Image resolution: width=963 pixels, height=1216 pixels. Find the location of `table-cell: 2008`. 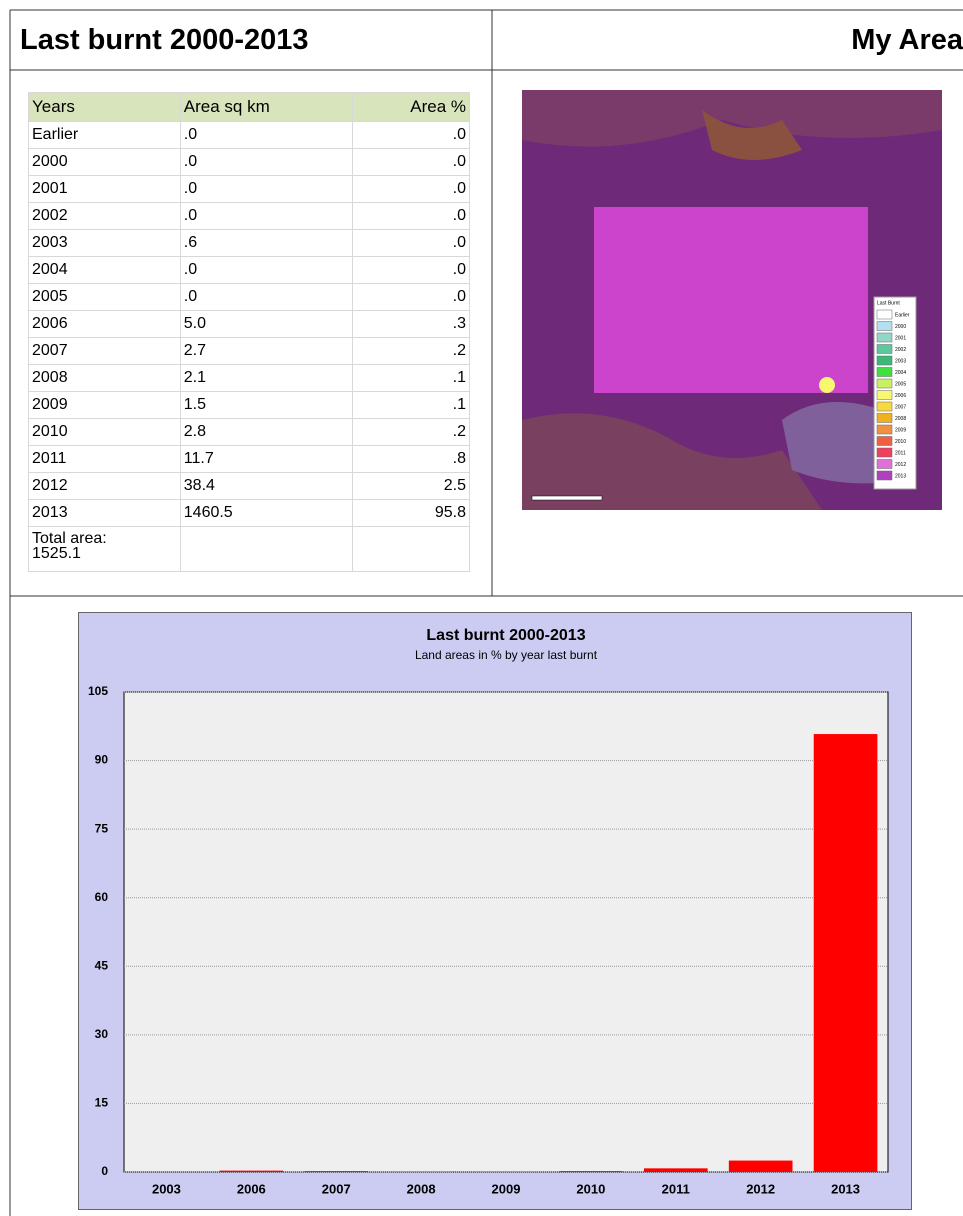

table-cell: 2008 is located at coordinates (104, 378).